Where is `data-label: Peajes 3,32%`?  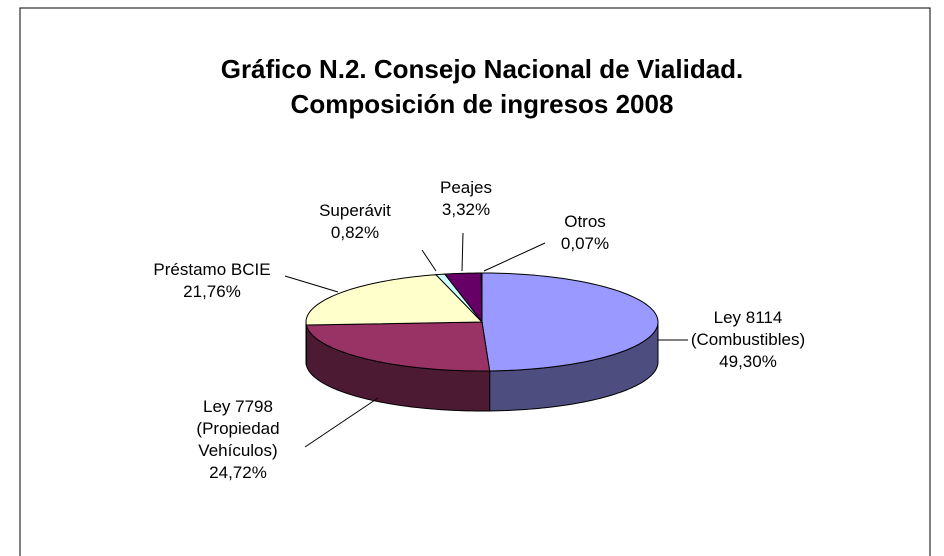 data-label: Peajes 3,32% is located at coordinates (466, 199).